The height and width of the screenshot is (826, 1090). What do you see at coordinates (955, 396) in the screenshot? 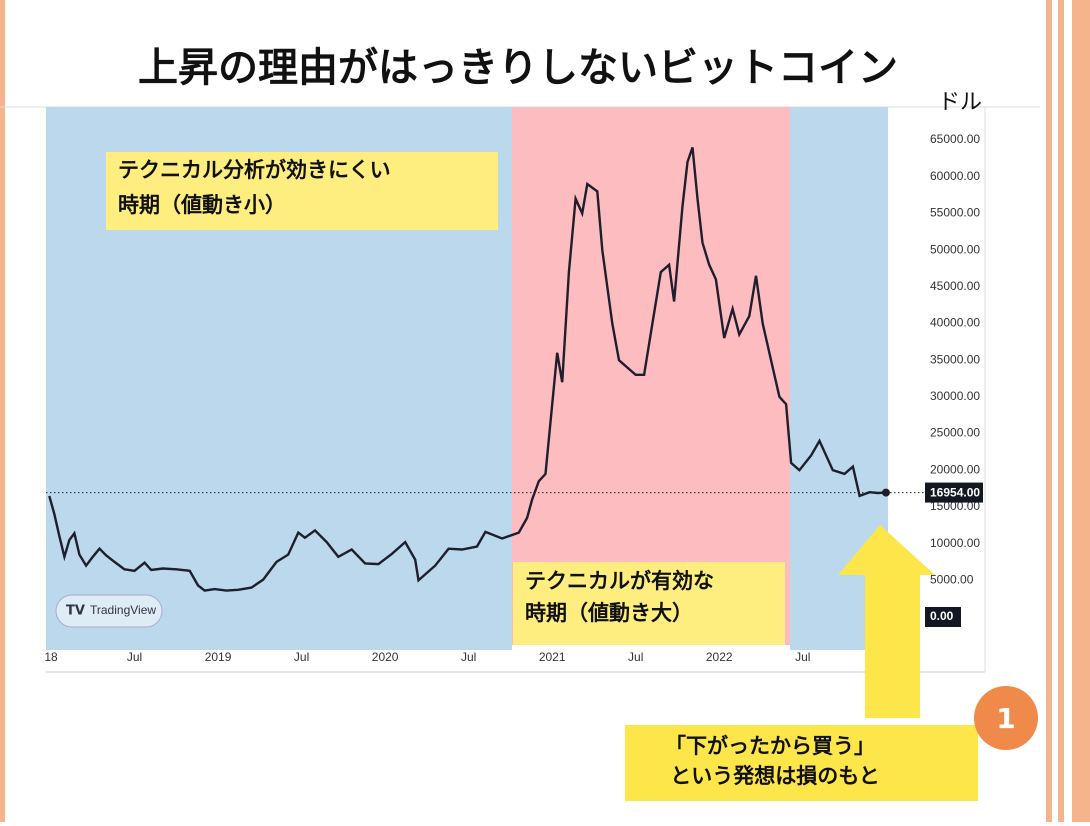
I see `y-tick-label: 30000.00` at bounding box center [955, 396].